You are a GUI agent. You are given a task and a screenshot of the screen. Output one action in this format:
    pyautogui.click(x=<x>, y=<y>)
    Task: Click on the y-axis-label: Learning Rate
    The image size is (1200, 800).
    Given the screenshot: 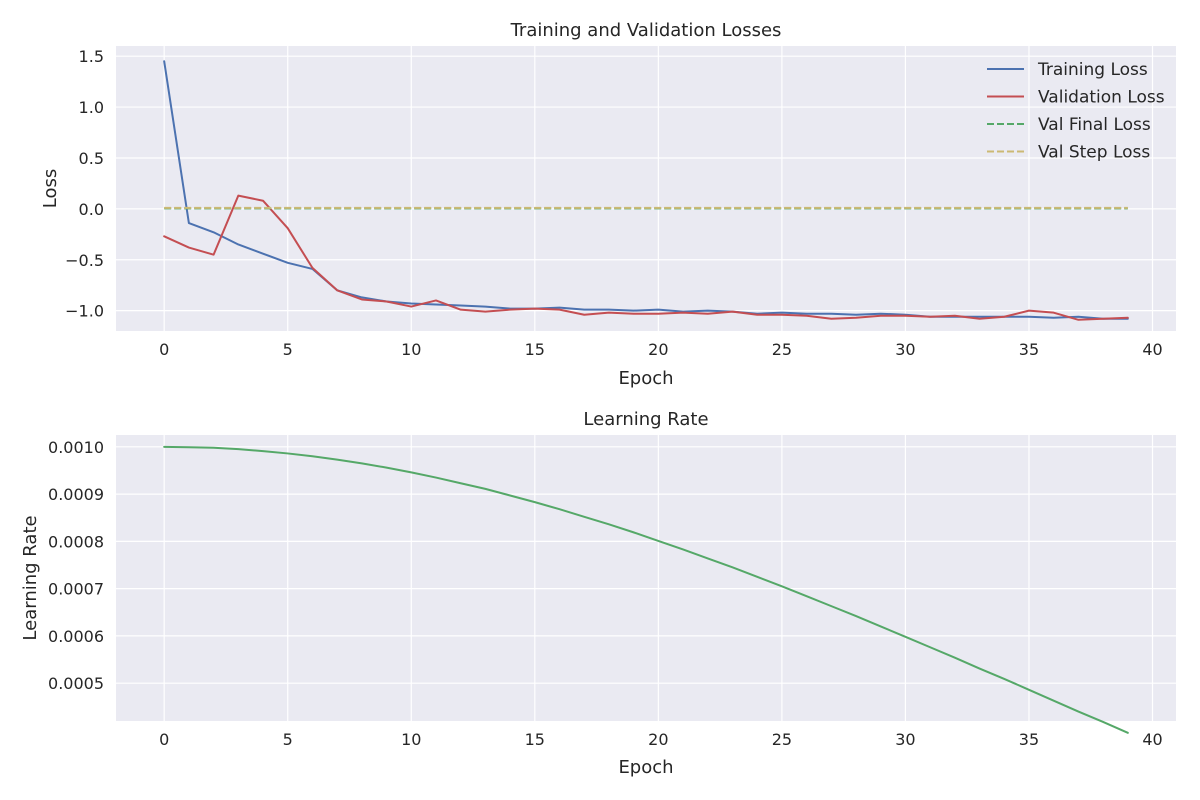 What is the action you would take?
    pyautogui.click(x=30, y=577)
    